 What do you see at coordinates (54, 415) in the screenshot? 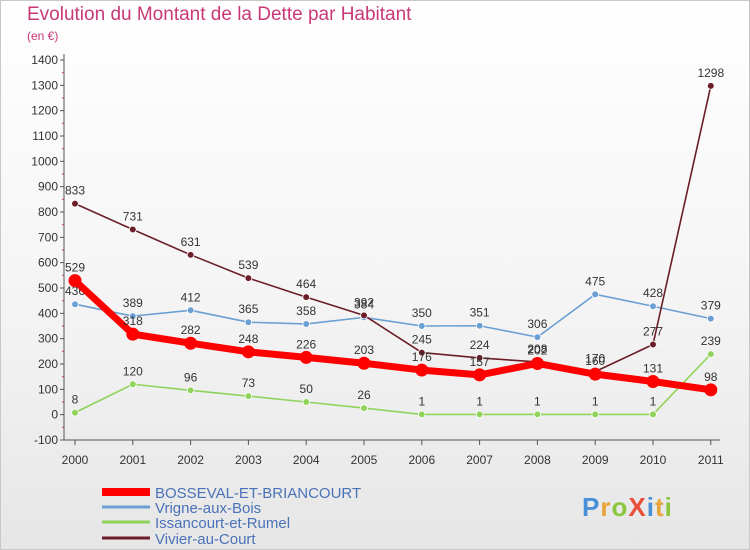
I see `y-tick-label: 0` at bounding box center [54, 415].